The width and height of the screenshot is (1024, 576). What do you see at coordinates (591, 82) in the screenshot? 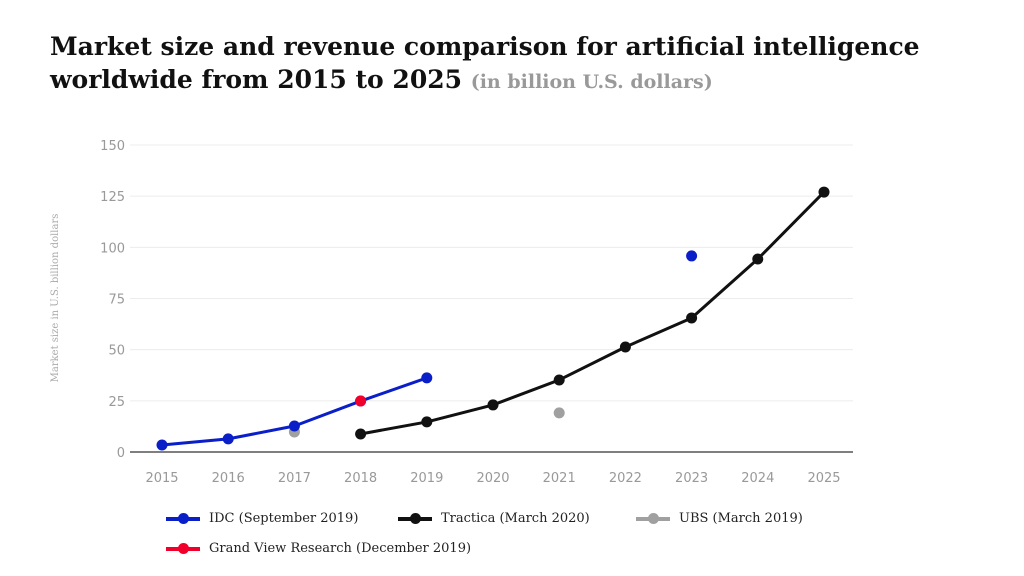
I see `chart-subtitle: (in billion U.S. dollars)` at bounding box center [591, 82].